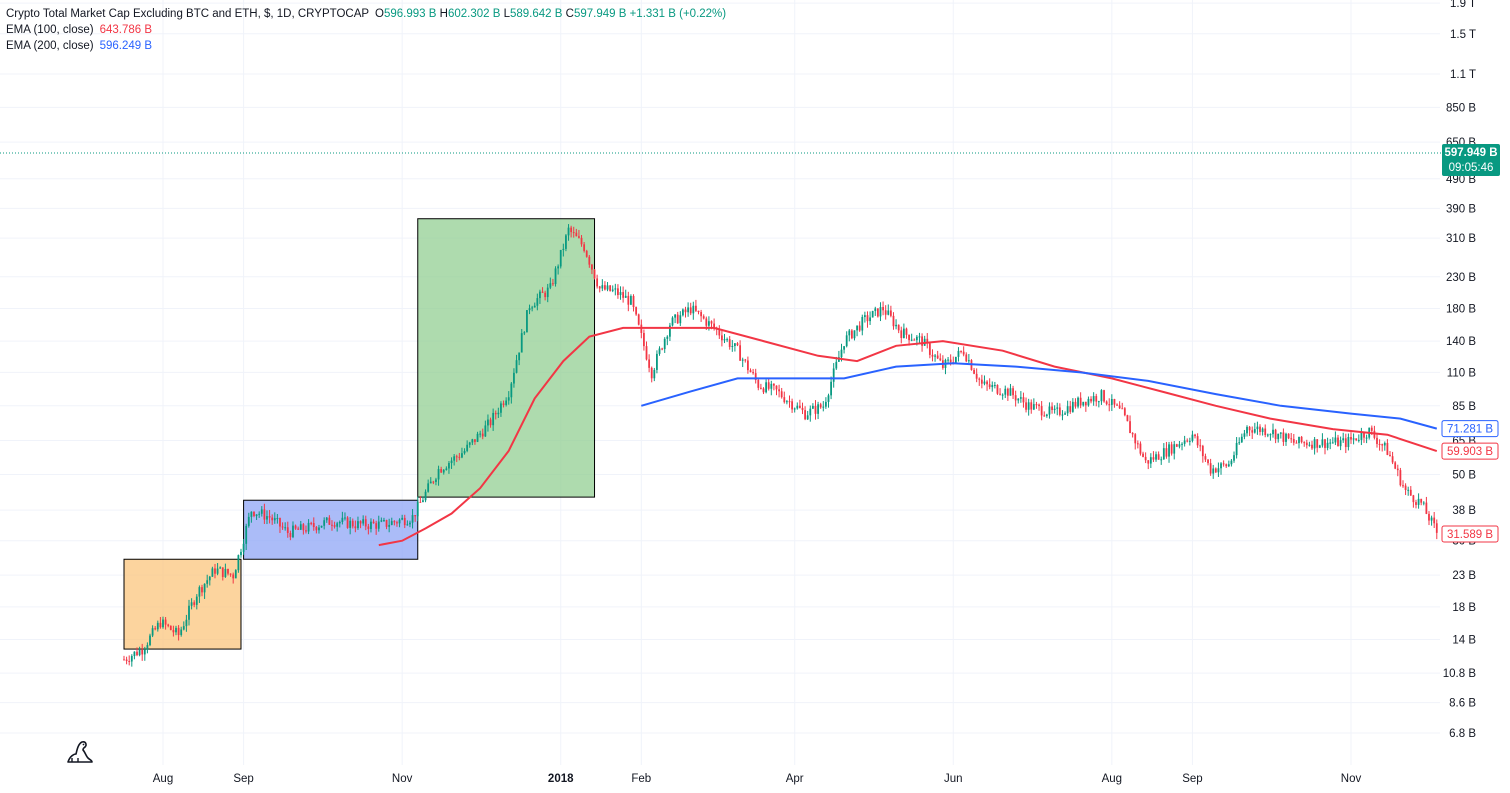 This screenshot has height=793, width=1510. I want to click on tradingview-logo-icon, so click(80, 752).